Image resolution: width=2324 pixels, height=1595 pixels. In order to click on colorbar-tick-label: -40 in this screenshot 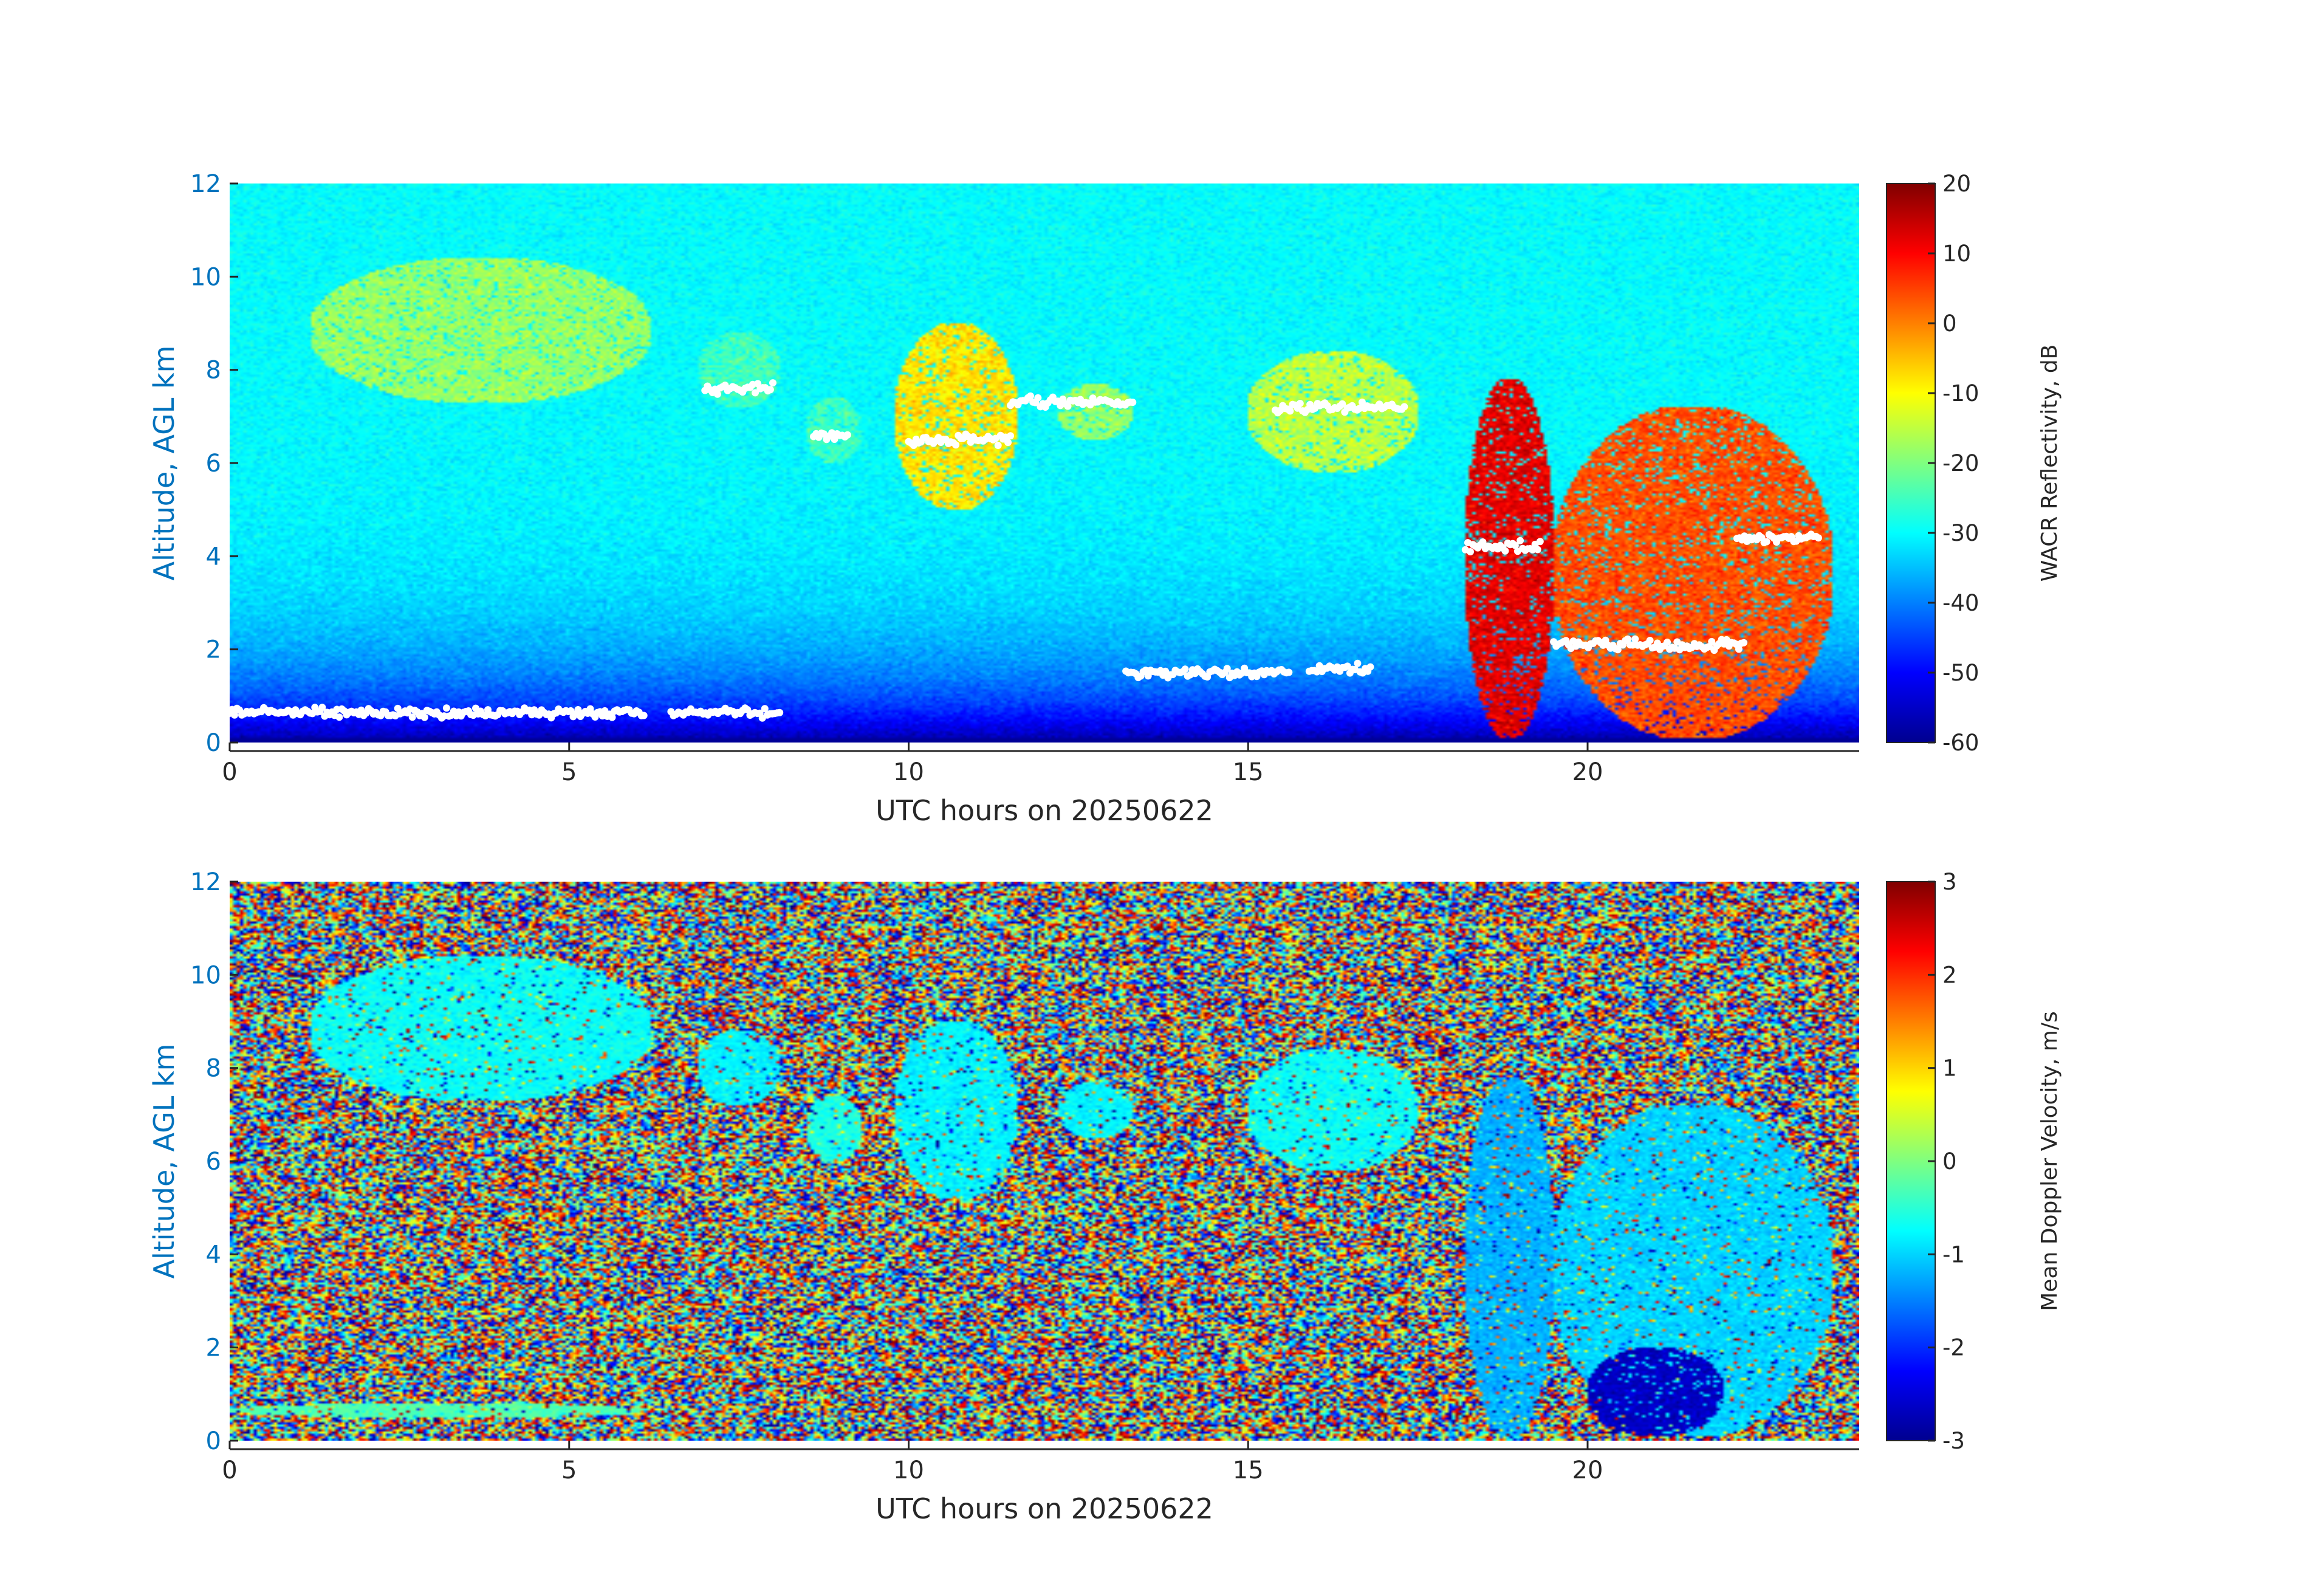, I will do `click(1961, 603)`.